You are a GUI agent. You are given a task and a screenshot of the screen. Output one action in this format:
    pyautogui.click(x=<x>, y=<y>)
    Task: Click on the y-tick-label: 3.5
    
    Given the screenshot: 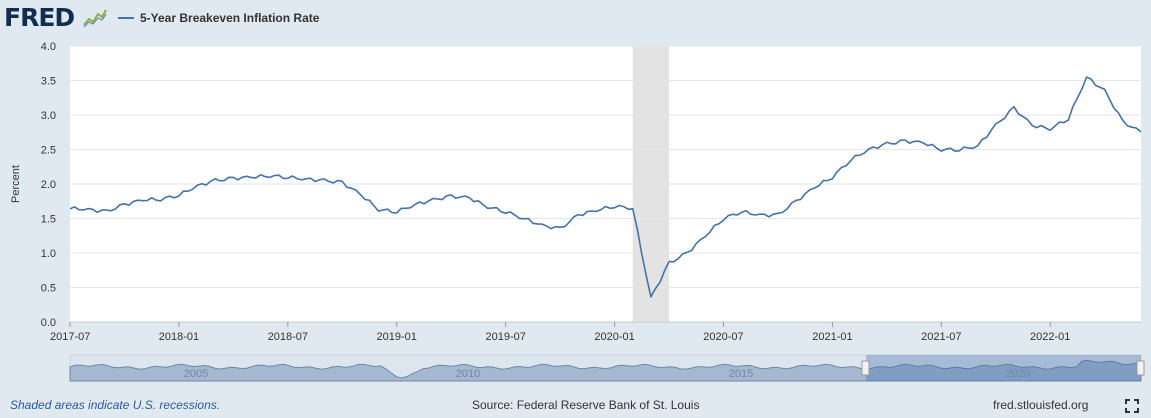 What is the action you would take?
    pyautogui.click(x=48, y=82)
    